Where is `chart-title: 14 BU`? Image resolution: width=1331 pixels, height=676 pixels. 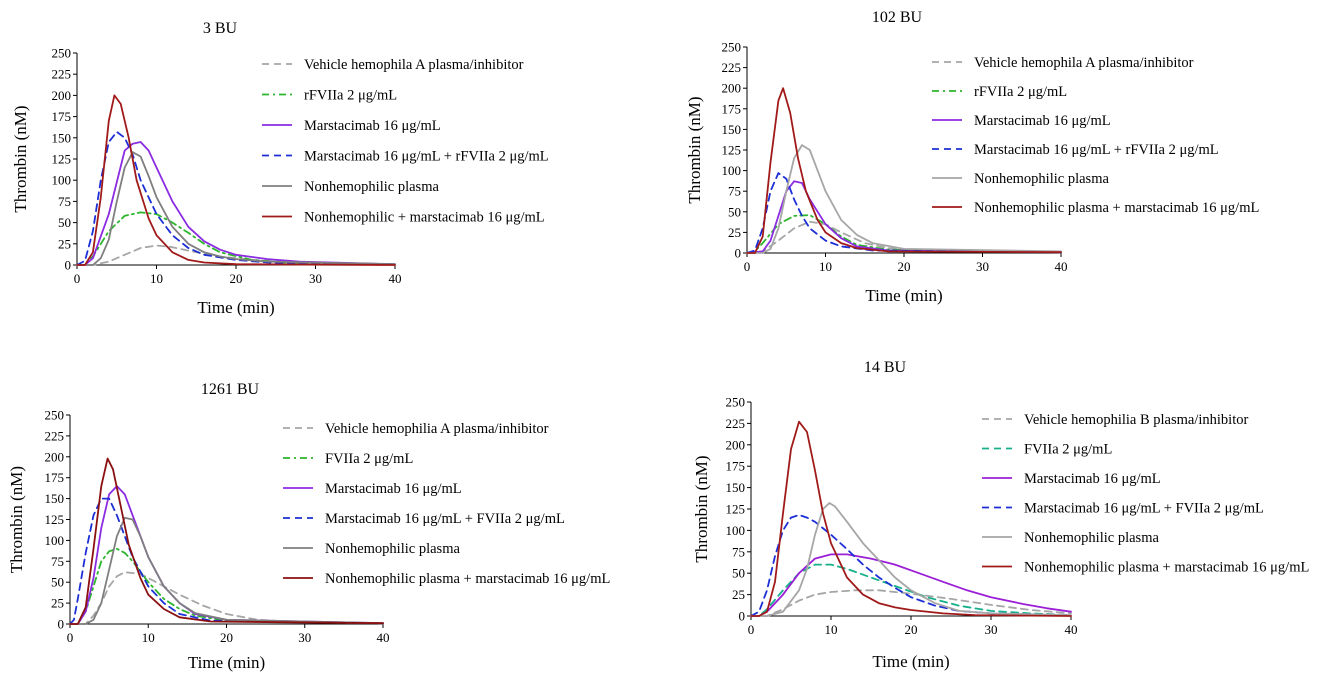 chart-title: 14 BU is located at coordinates (885, 367).